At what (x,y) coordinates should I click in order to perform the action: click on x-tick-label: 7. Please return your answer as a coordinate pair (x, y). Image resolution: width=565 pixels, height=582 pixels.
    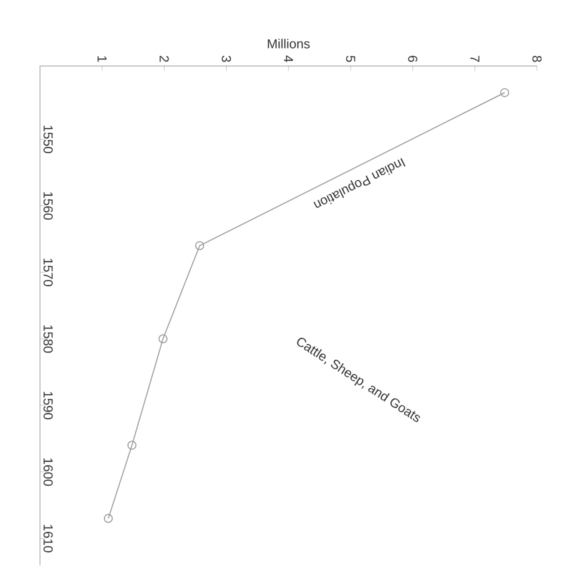
    Looking at the image, I should click on (475, 59).